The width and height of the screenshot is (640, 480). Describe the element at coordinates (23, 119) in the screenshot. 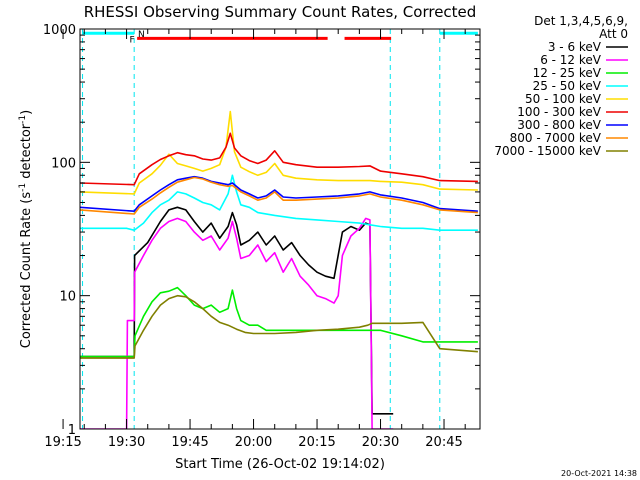

I see `y-axis-label-sup2: -1` at that location.